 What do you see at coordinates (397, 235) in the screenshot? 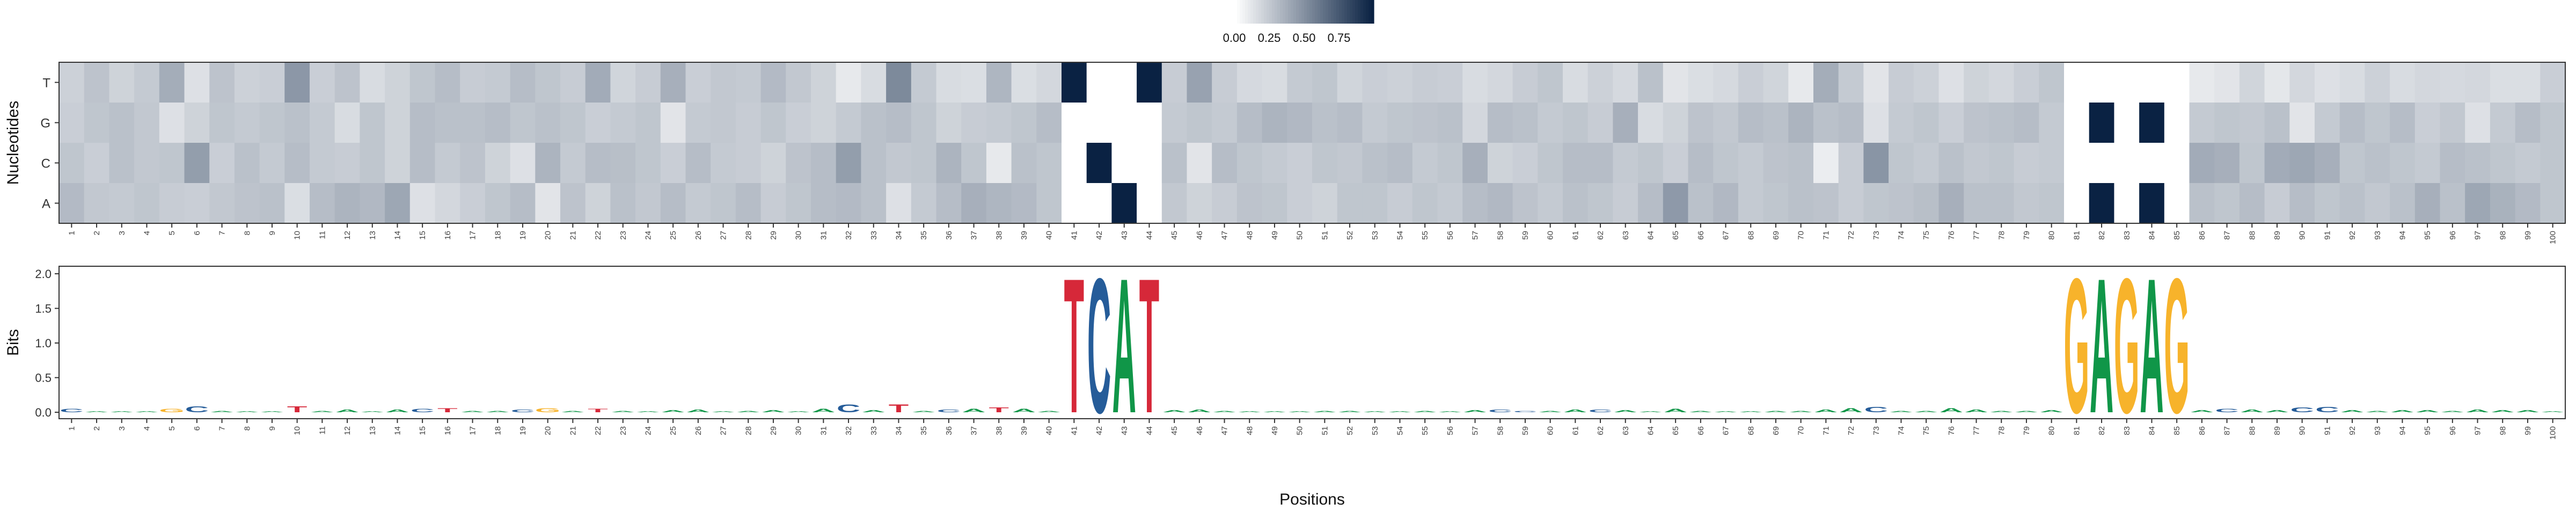
I see `heatmap-x-tick-label: 14` at bounding box center [397, 235].